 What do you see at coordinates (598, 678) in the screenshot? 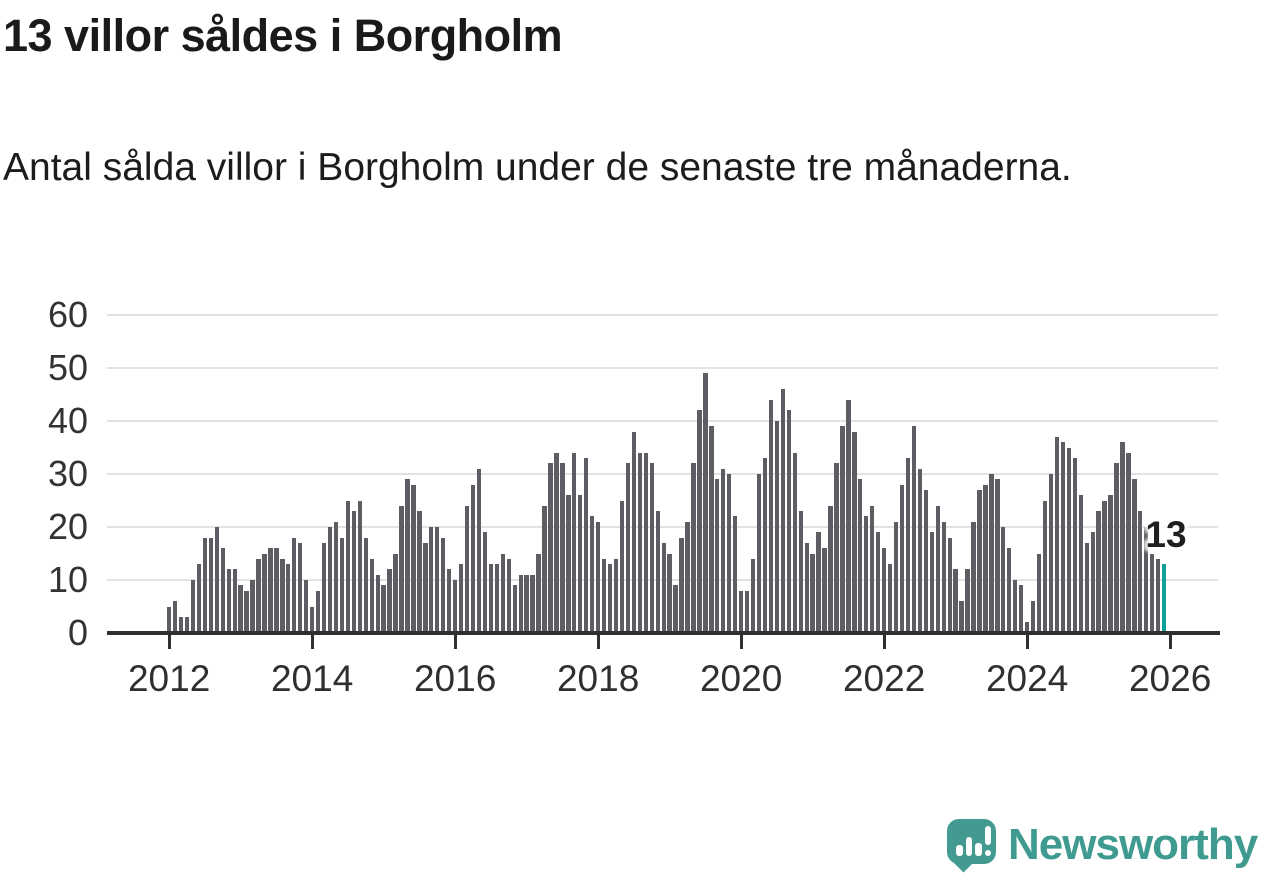
I see `x-tick-label: 2018` at bounding box center [598, 678].